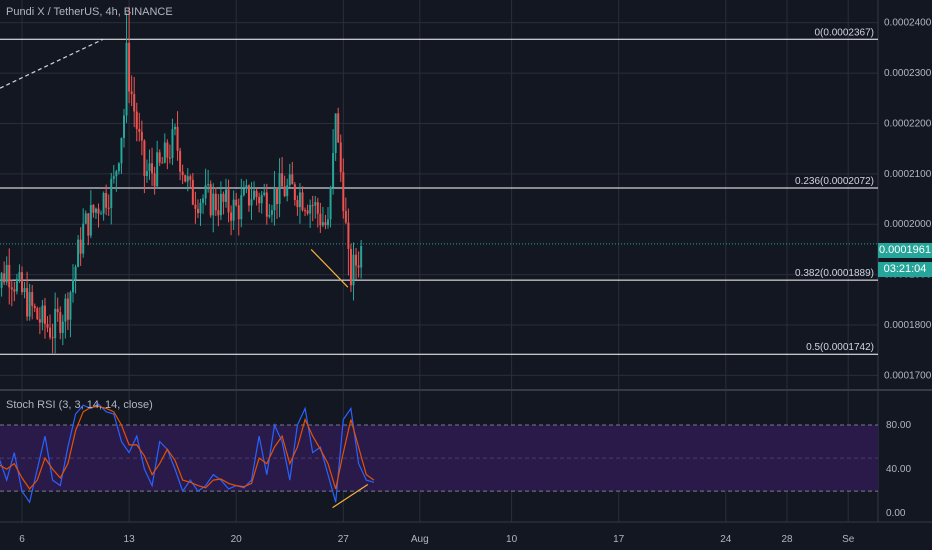 The height and width of the screenshot is (550, 932). What do you see at coordinates (344, 539) in the screenshot?
I see `time-axis-tick: 27` at bounding box center [344, 539].